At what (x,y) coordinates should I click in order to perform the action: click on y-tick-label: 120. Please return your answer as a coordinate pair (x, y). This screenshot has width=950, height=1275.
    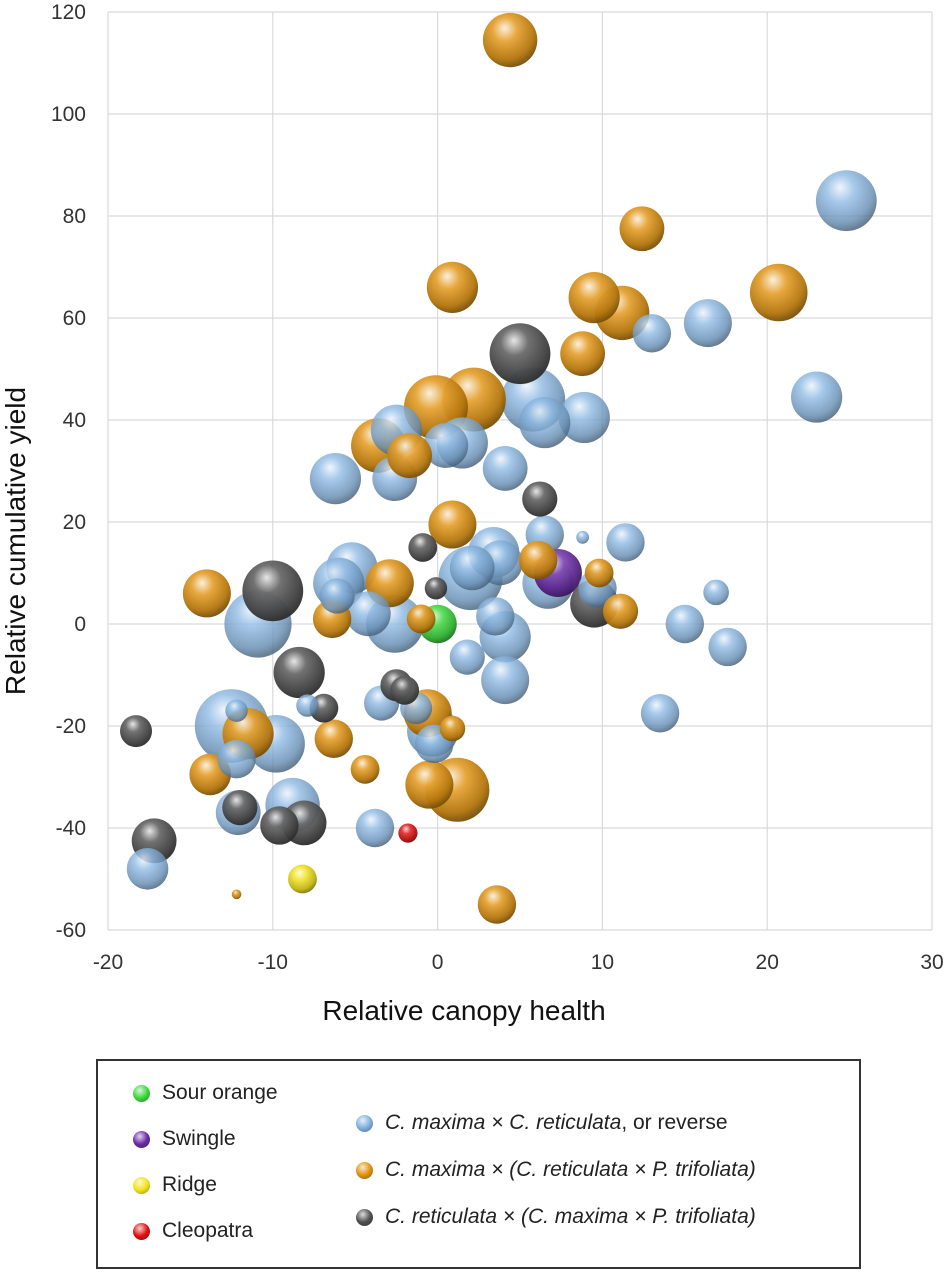
    Looking at the image, I should click on (68, 12).